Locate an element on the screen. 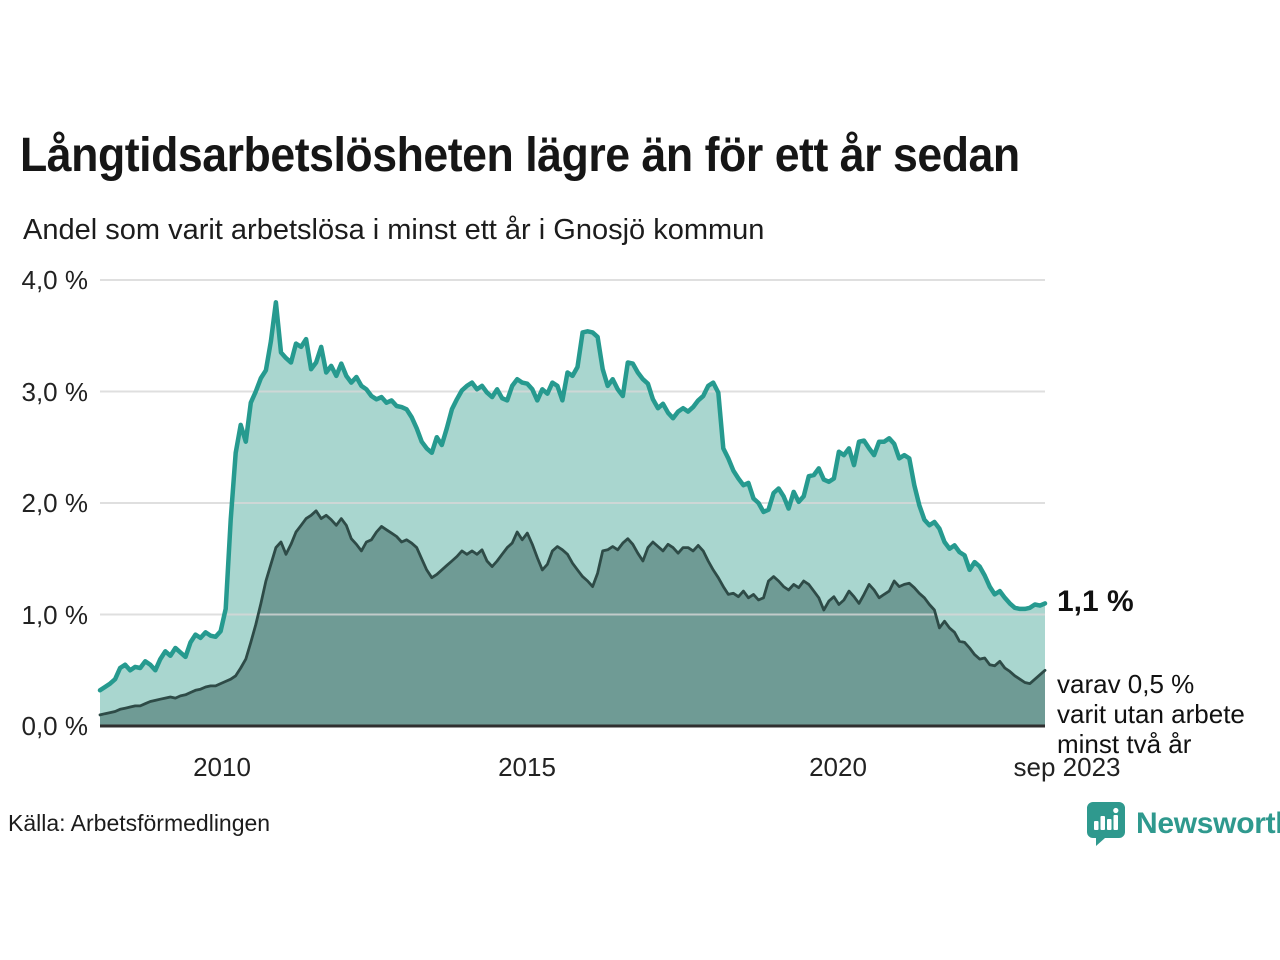 This screenshot has height=960, width=1280. source-credit: Källa: Arbetsförmedlingen is located at coordinates (139, 823).